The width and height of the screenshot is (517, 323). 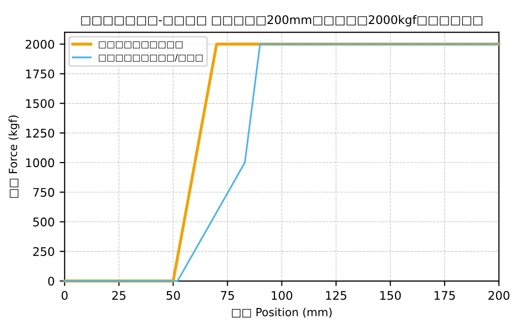 What do you see at coordinates (227, 295) in the screenshot?
I see `x-tick-label: 75` at bounding box center [227, 295].